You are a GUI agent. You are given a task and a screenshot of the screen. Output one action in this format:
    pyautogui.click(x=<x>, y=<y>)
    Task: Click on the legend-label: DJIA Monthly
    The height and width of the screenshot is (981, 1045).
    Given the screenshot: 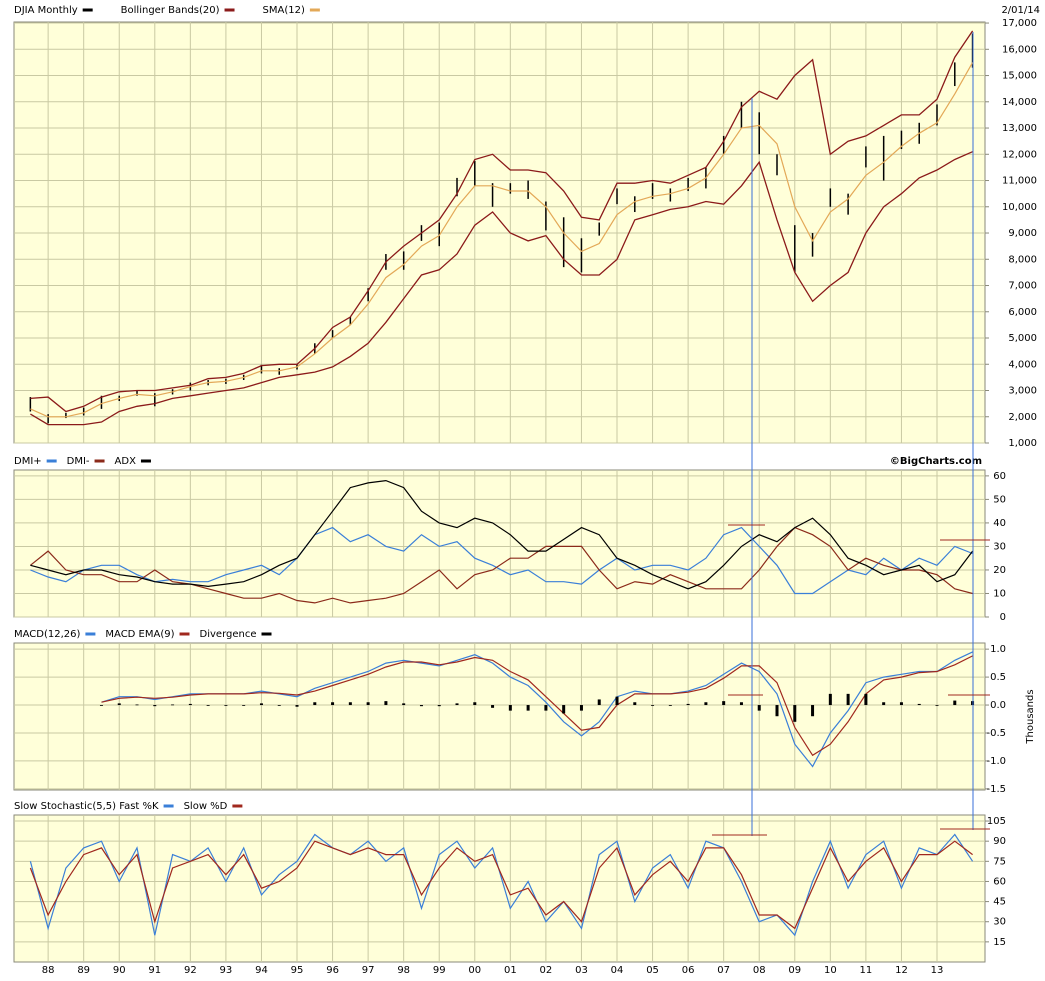 What is the action you would take?
    pyautogui.click(x=46, y=10)
    